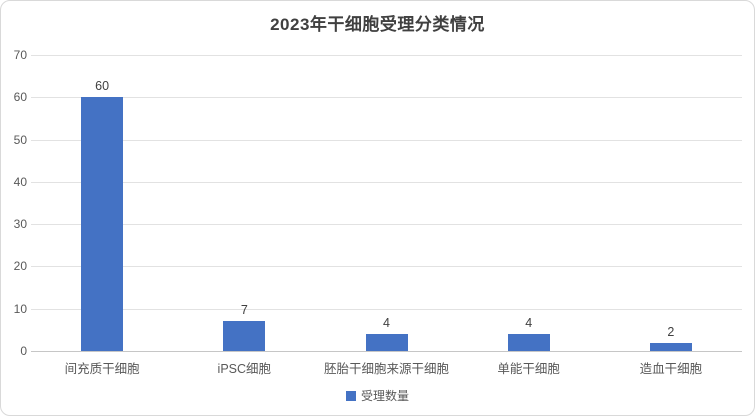  Describe the element at coordinates (528, 369) in the screenshot. I see `x-axis-category-label: 单能干细胞` at that location.